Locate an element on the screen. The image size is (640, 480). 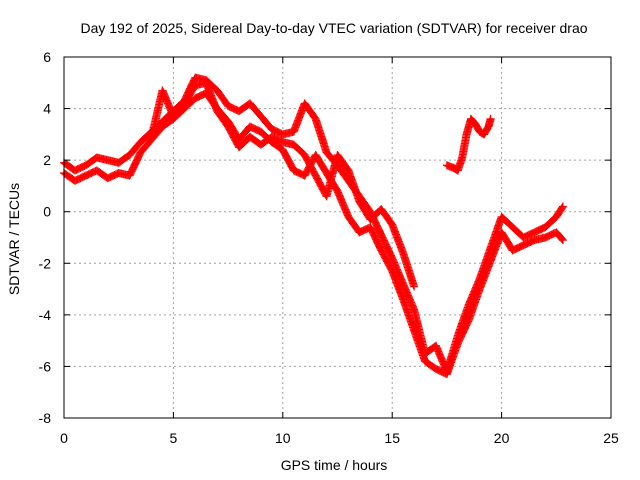
series-track-d is located at coordinates (468, 144).